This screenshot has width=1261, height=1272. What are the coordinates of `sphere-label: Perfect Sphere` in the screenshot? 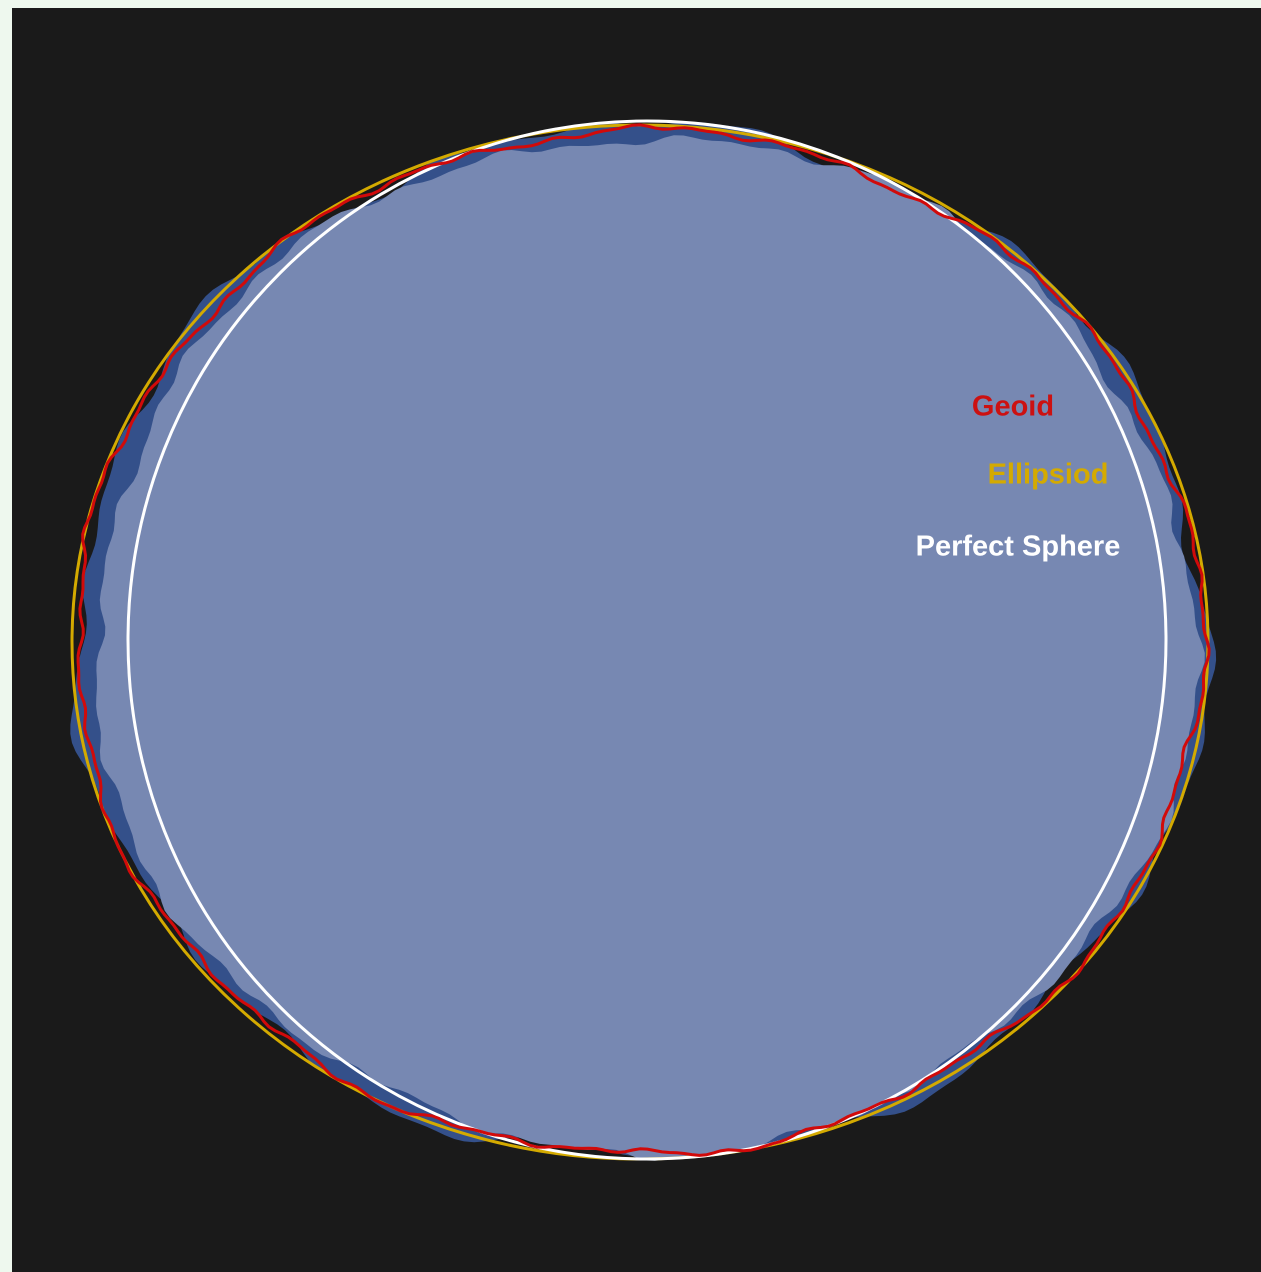 It's located at (1018, 547).